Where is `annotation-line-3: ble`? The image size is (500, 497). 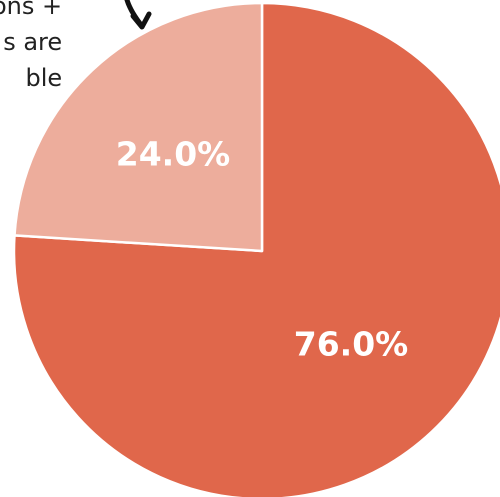
annotation-line-3: ble is located at coordinates (44, 78).